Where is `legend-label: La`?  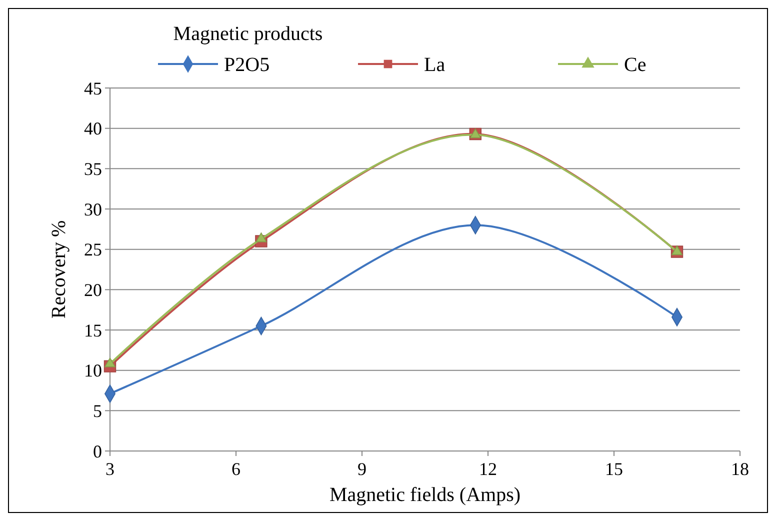 legend-label: La is located at coordinates (435, 65).